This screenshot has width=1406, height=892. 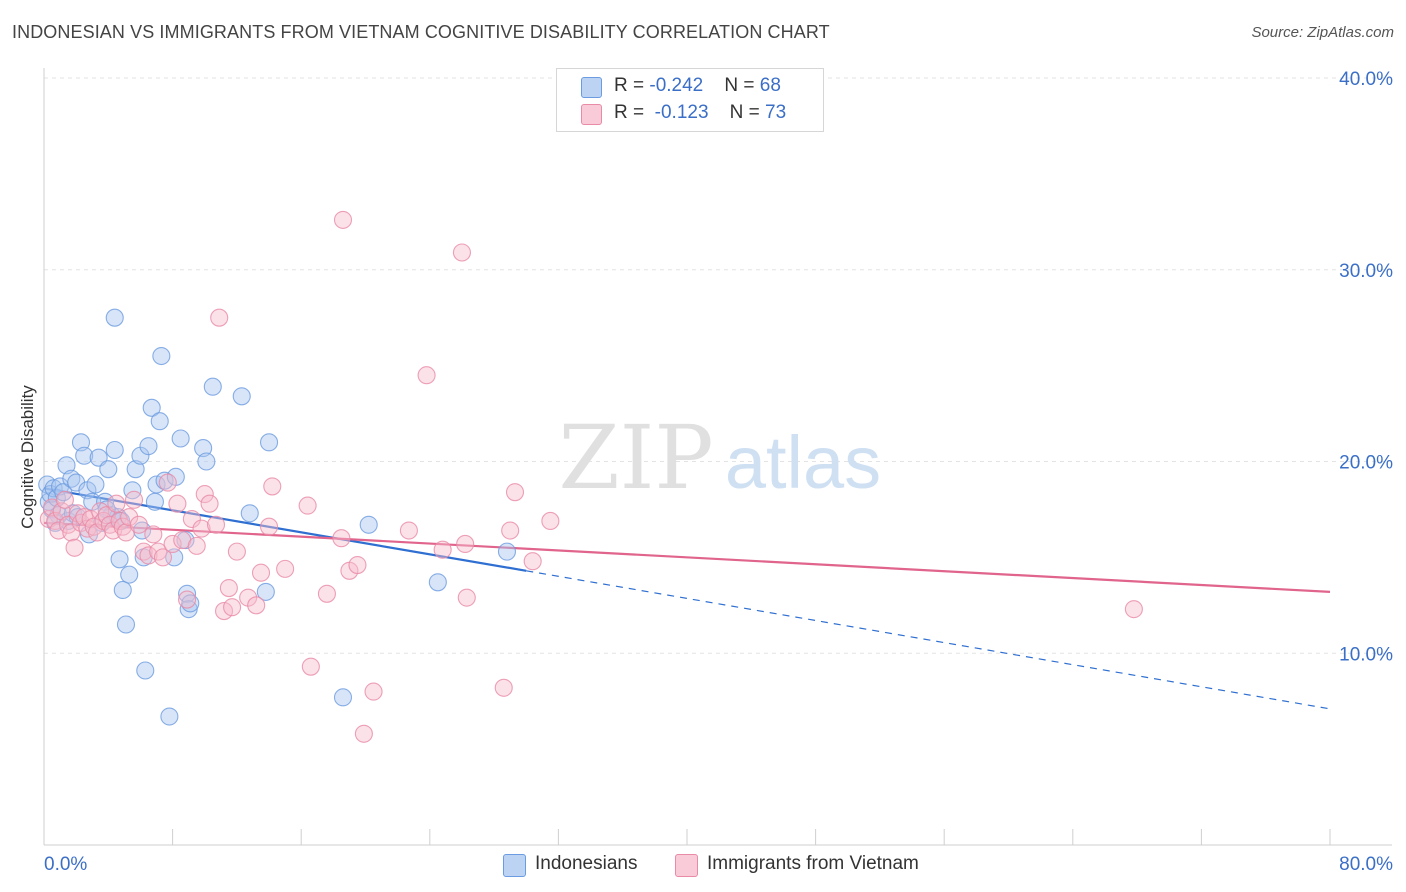 What do you see at coordinates (681, 112) in the screenshot?
I see `legend-r-value: -0.123` at bounding box center [681, 112].